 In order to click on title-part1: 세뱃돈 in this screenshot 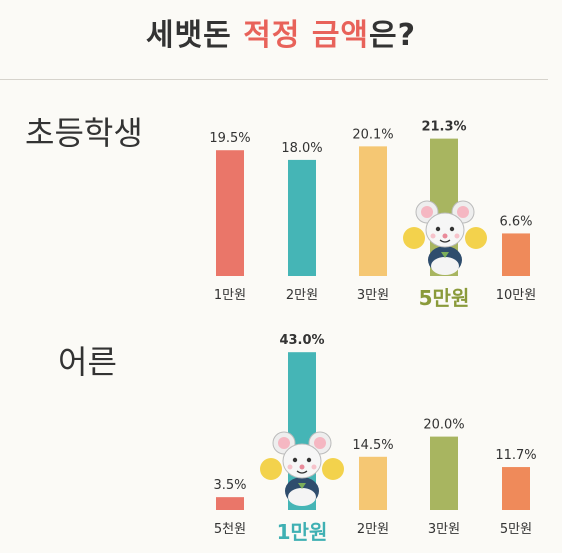, I will do `click(194, 35)`.